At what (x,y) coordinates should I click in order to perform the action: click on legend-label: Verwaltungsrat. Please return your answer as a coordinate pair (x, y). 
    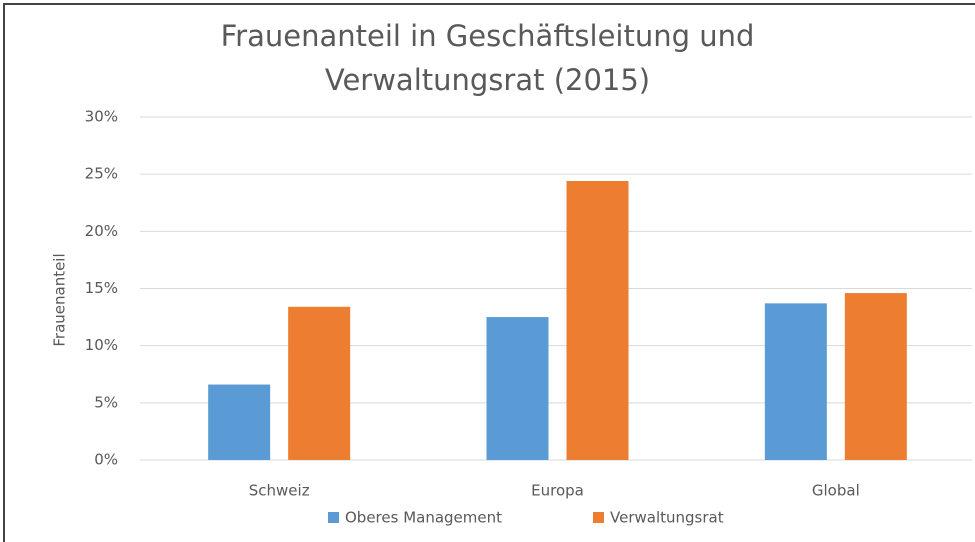
    Looking at the image, I should click on (667, 518).